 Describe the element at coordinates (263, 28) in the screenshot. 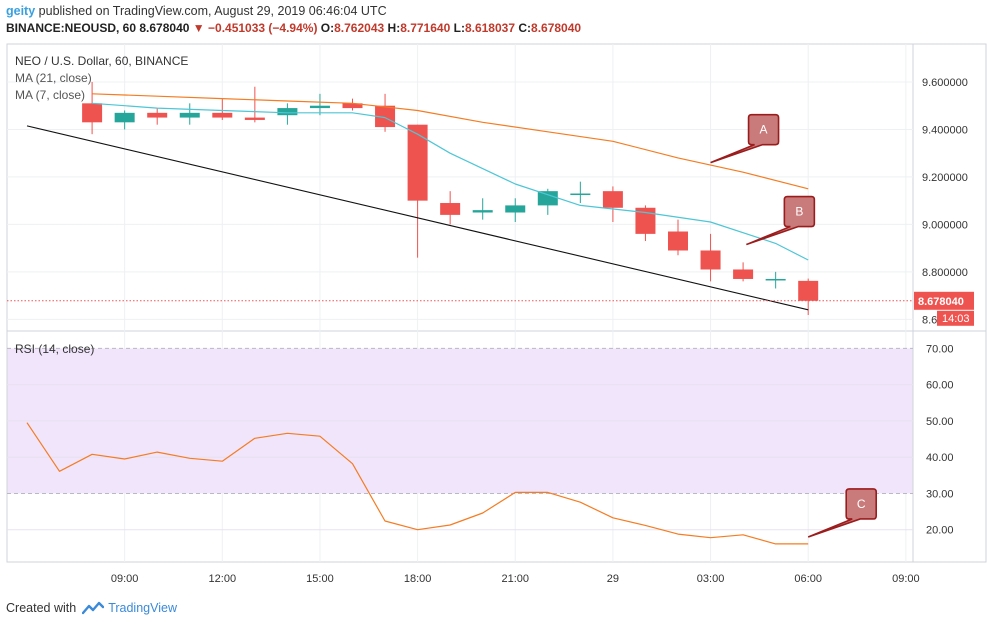

I see `price-change: −0.451033 (−4.94%)` at that location.